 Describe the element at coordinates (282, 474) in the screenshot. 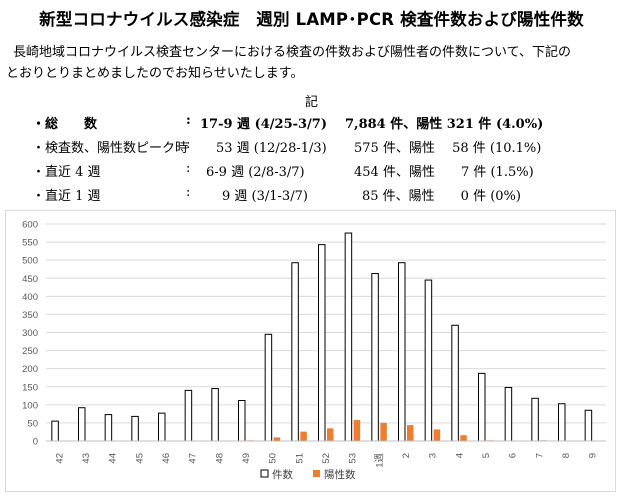

I see `legend-label-kensu: 件数` at that location.